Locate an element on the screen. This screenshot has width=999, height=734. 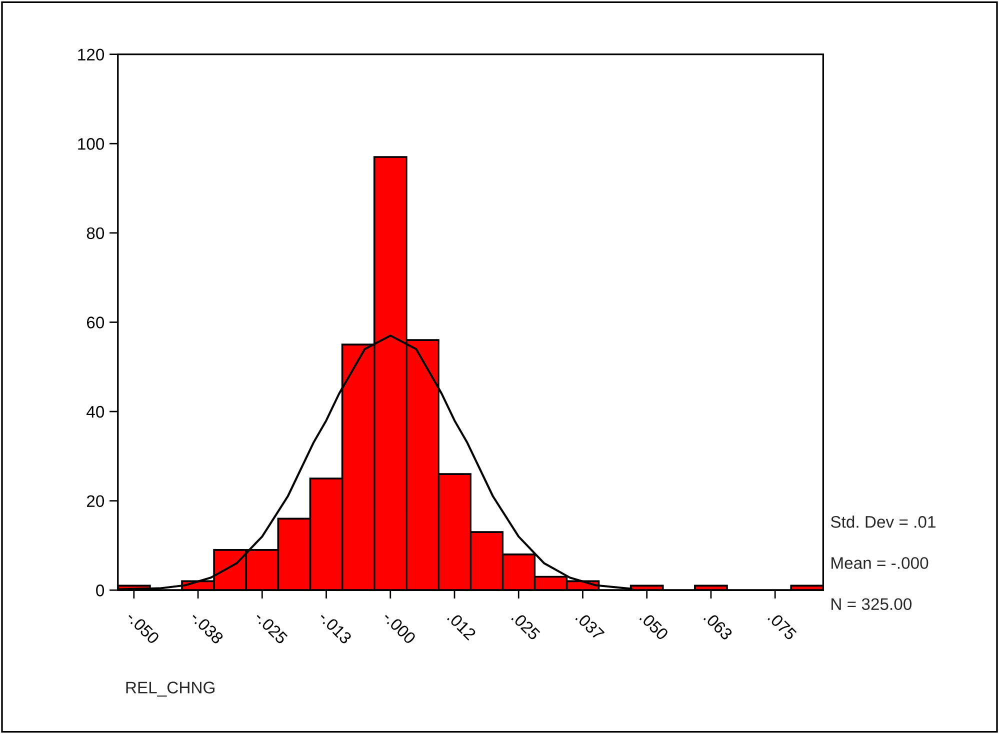
y-tick-label: 0 is located at coordinates (100, 590).